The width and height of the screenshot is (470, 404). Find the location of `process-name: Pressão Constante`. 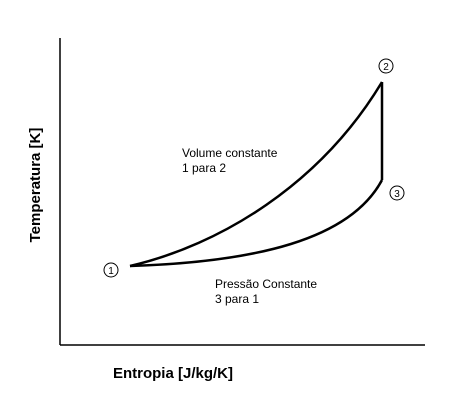

process-name: Pressão Constante is located at coordinates (266, 284).